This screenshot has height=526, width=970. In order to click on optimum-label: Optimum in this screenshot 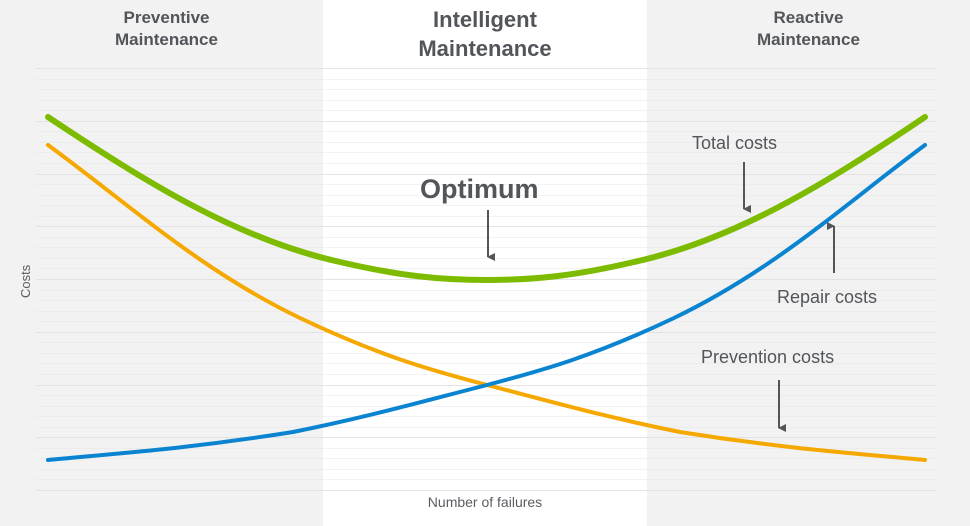, I will do `click(479, 189)`.